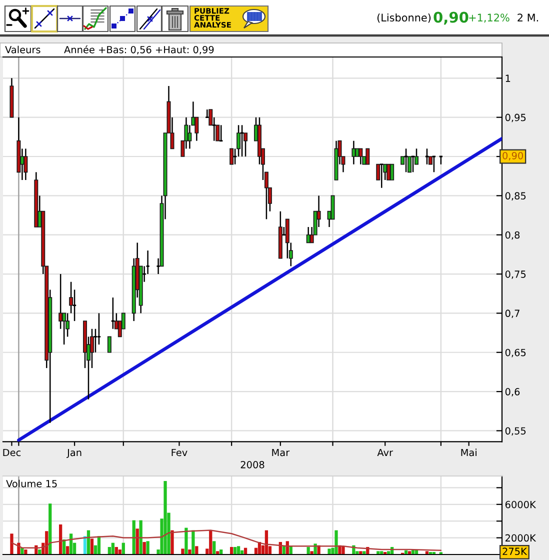 This screenshot has height=560, width=549. I want to click on y-tick-label: 0,65, so click(515, 353).